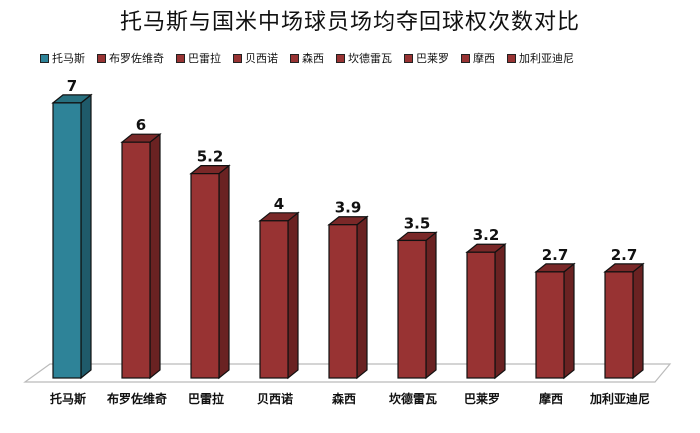 The width and height of the screenshot is (700, 433). Describe the element at coordinates (417, 297) in the screenshot. I see `bar: 3.5` at that location.